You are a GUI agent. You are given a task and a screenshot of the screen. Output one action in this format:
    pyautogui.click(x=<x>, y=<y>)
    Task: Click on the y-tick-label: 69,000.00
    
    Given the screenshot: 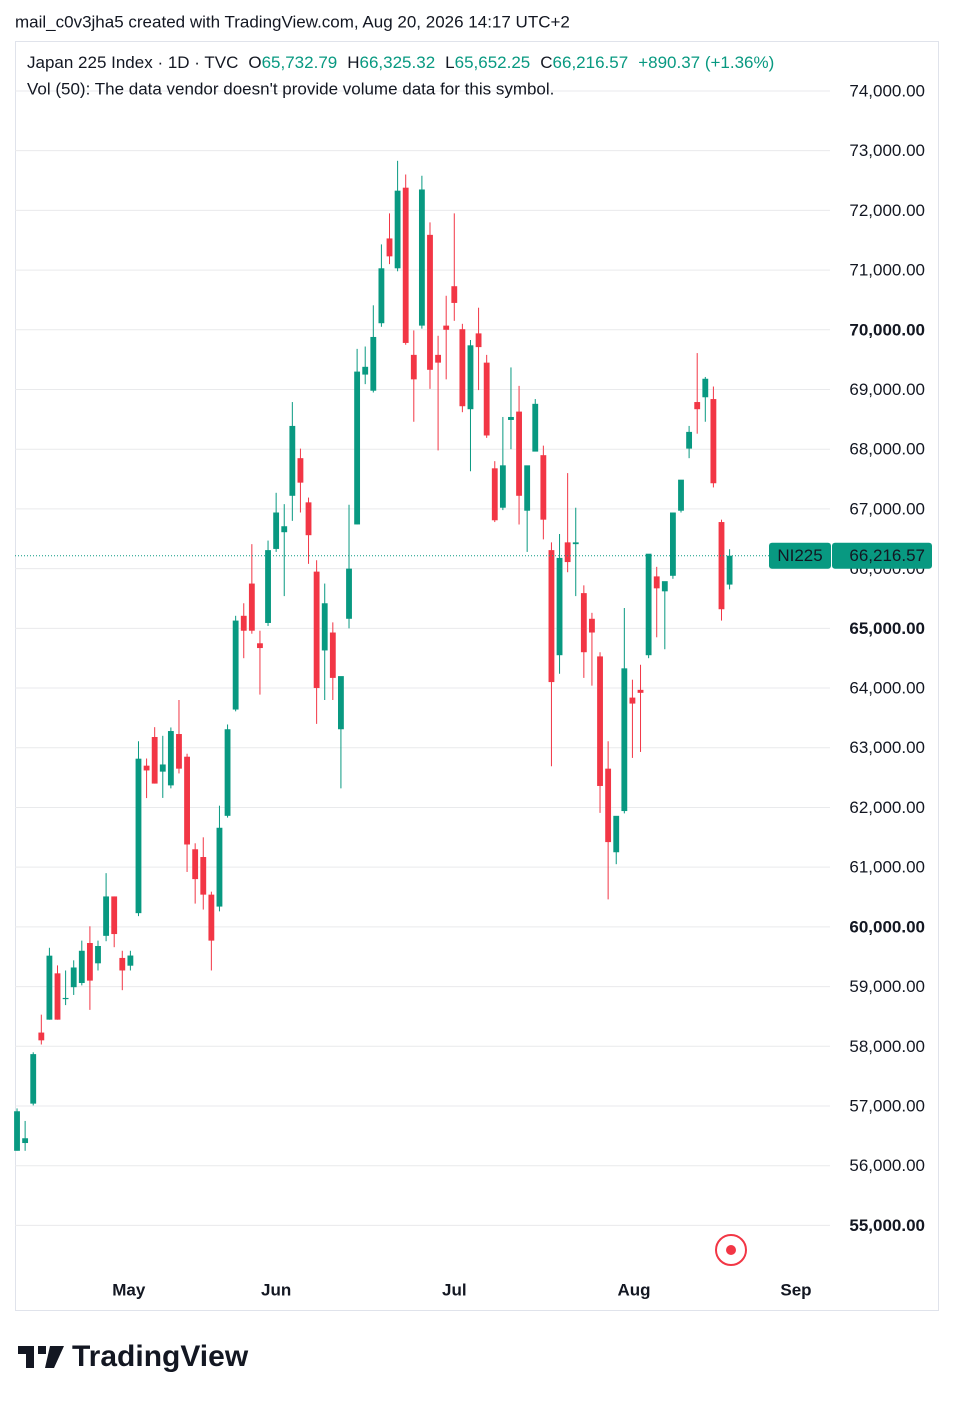 What is the action you would take?
    pyautogui.click(x=887, y=389)
    